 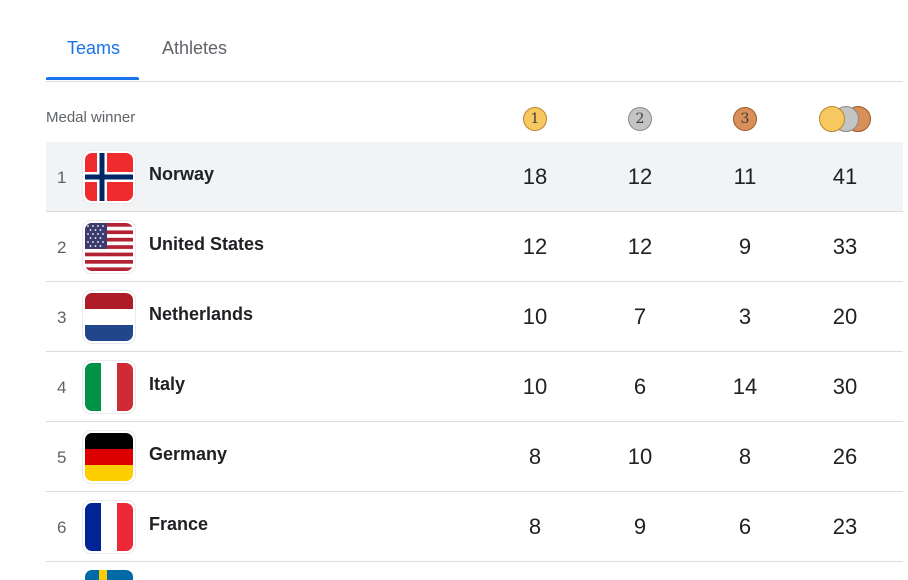 What do you see at coordinates (832, 119) in the screenshot?
I see `total-gold-icon` at bounding box center [832, 119].